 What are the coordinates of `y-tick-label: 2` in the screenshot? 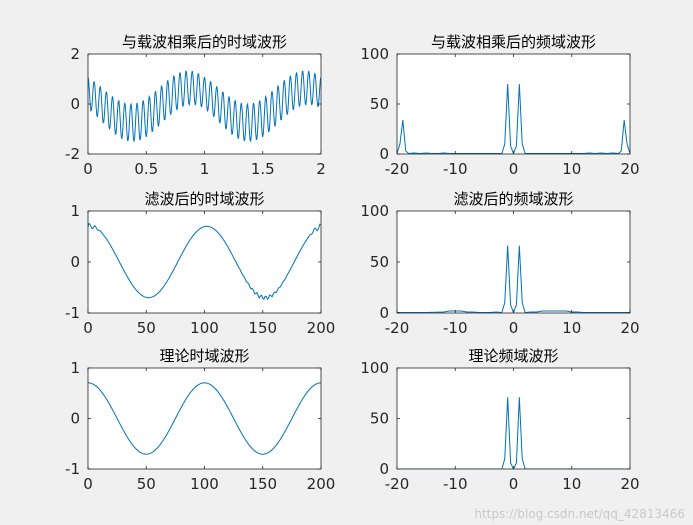 It's located at (75, 54).